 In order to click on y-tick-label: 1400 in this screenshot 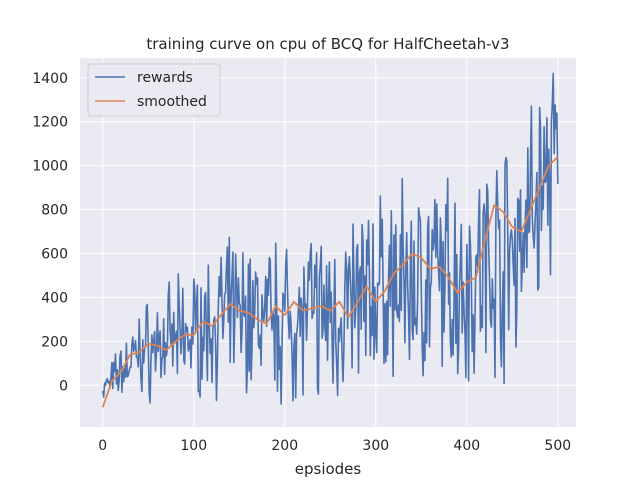, I will do `click(50, 79)`.